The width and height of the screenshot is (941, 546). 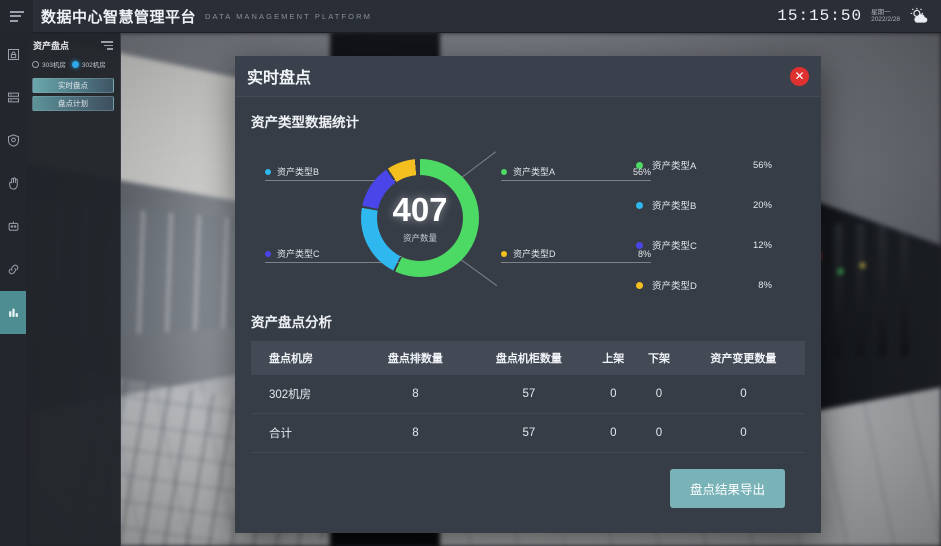 What do you see at coordinates (298, 172) in the screenshot?
I see `callout-name: 资产类型B` at bounding box center [298, 172].